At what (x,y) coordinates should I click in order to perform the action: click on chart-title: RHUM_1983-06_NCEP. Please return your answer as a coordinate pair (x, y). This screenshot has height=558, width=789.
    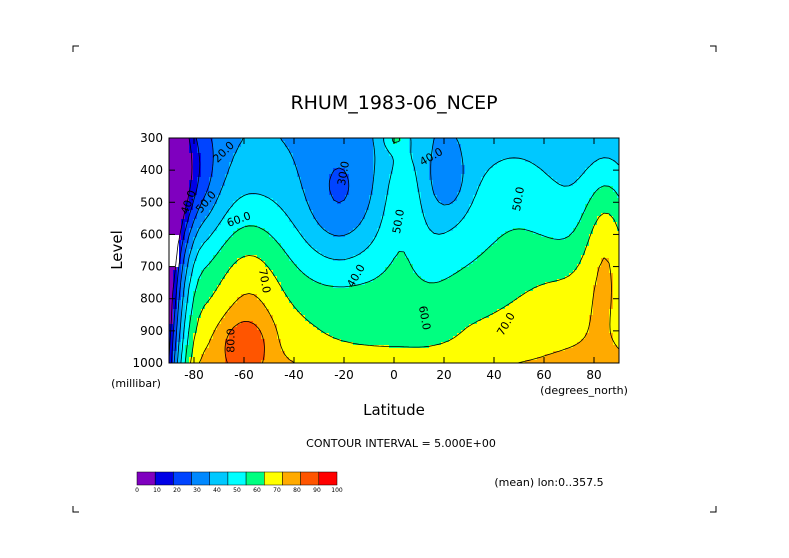
    Looking at the image, I should click on (393, 103).